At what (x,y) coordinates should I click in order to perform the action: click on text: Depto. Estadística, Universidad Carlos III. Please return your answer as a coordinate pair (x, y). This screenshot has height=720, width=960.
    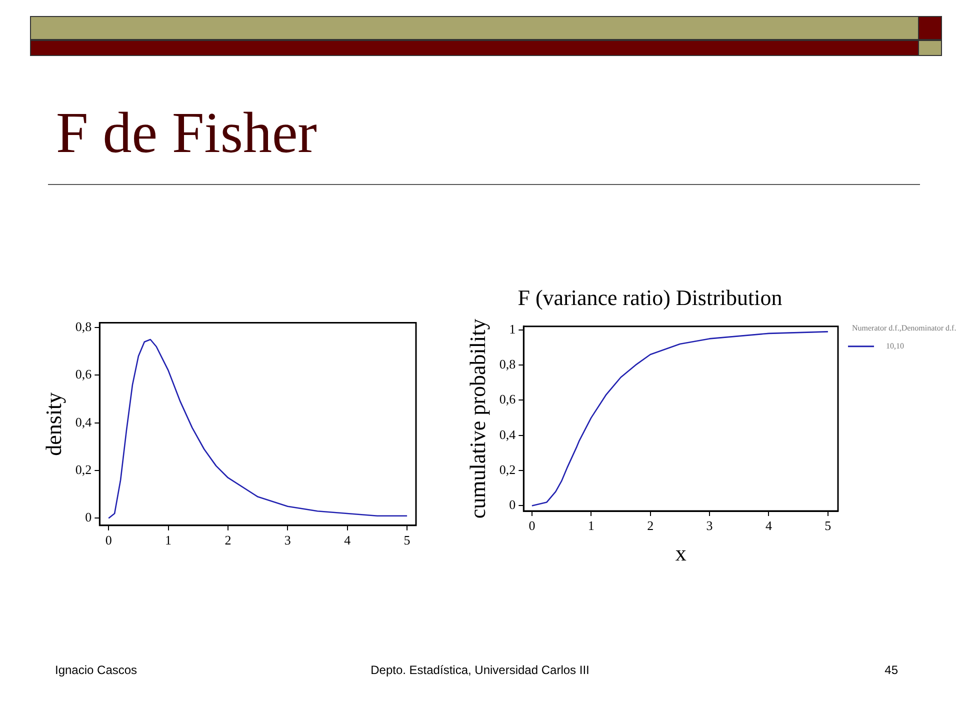
    Looking at the image, I should click on (480, 670).